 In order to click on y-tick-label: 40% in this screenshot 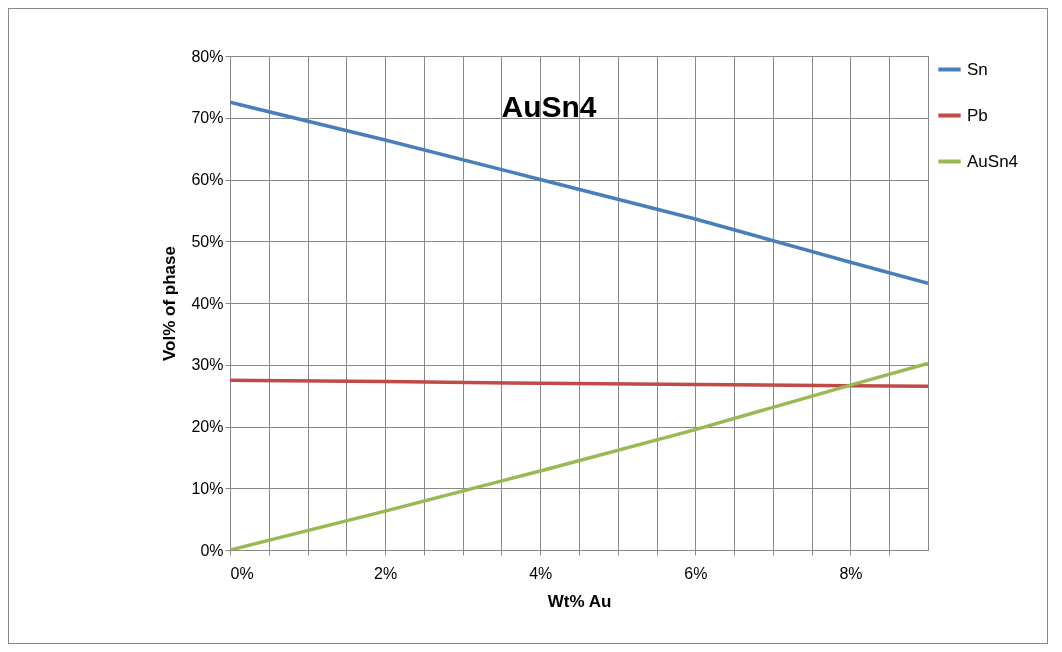, I will do `click(207, 303)`.